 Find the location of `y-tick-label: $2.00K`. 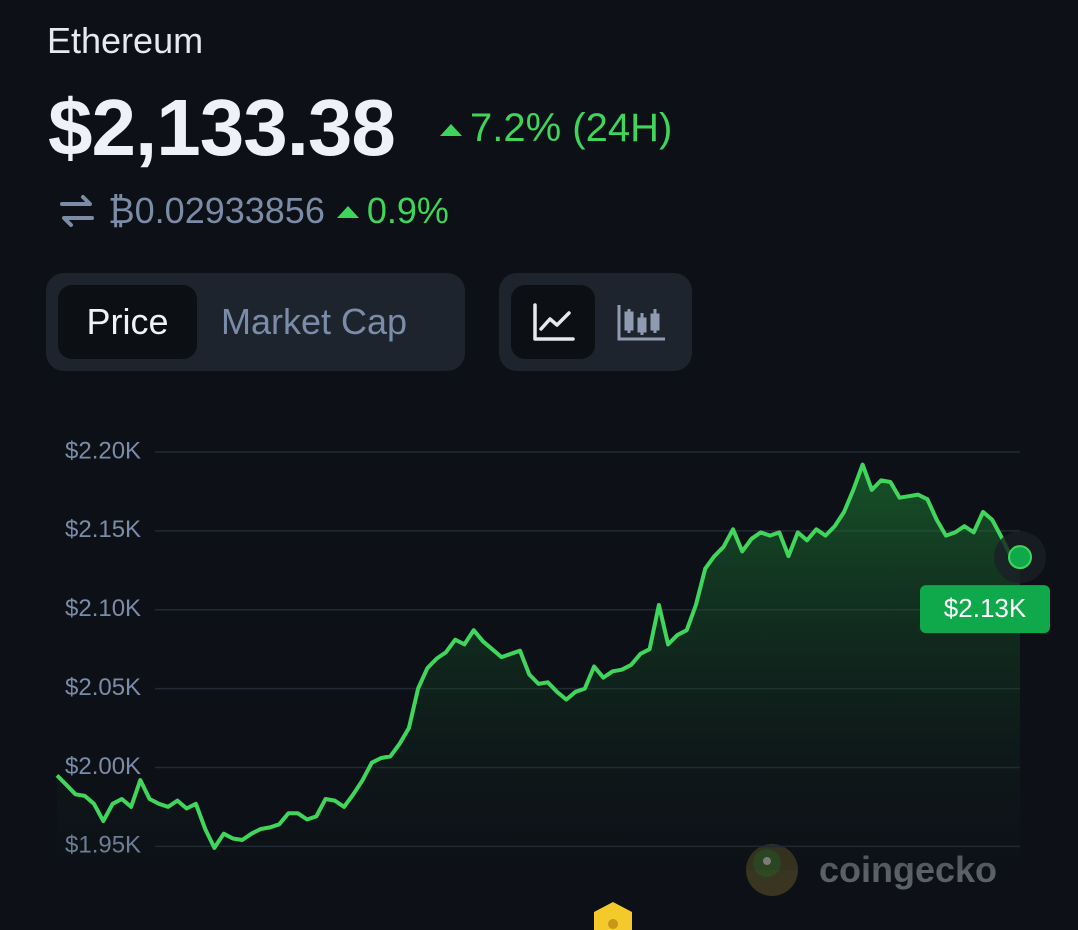

y-tick-label: $2.00K is located at coordinates (103, 766).